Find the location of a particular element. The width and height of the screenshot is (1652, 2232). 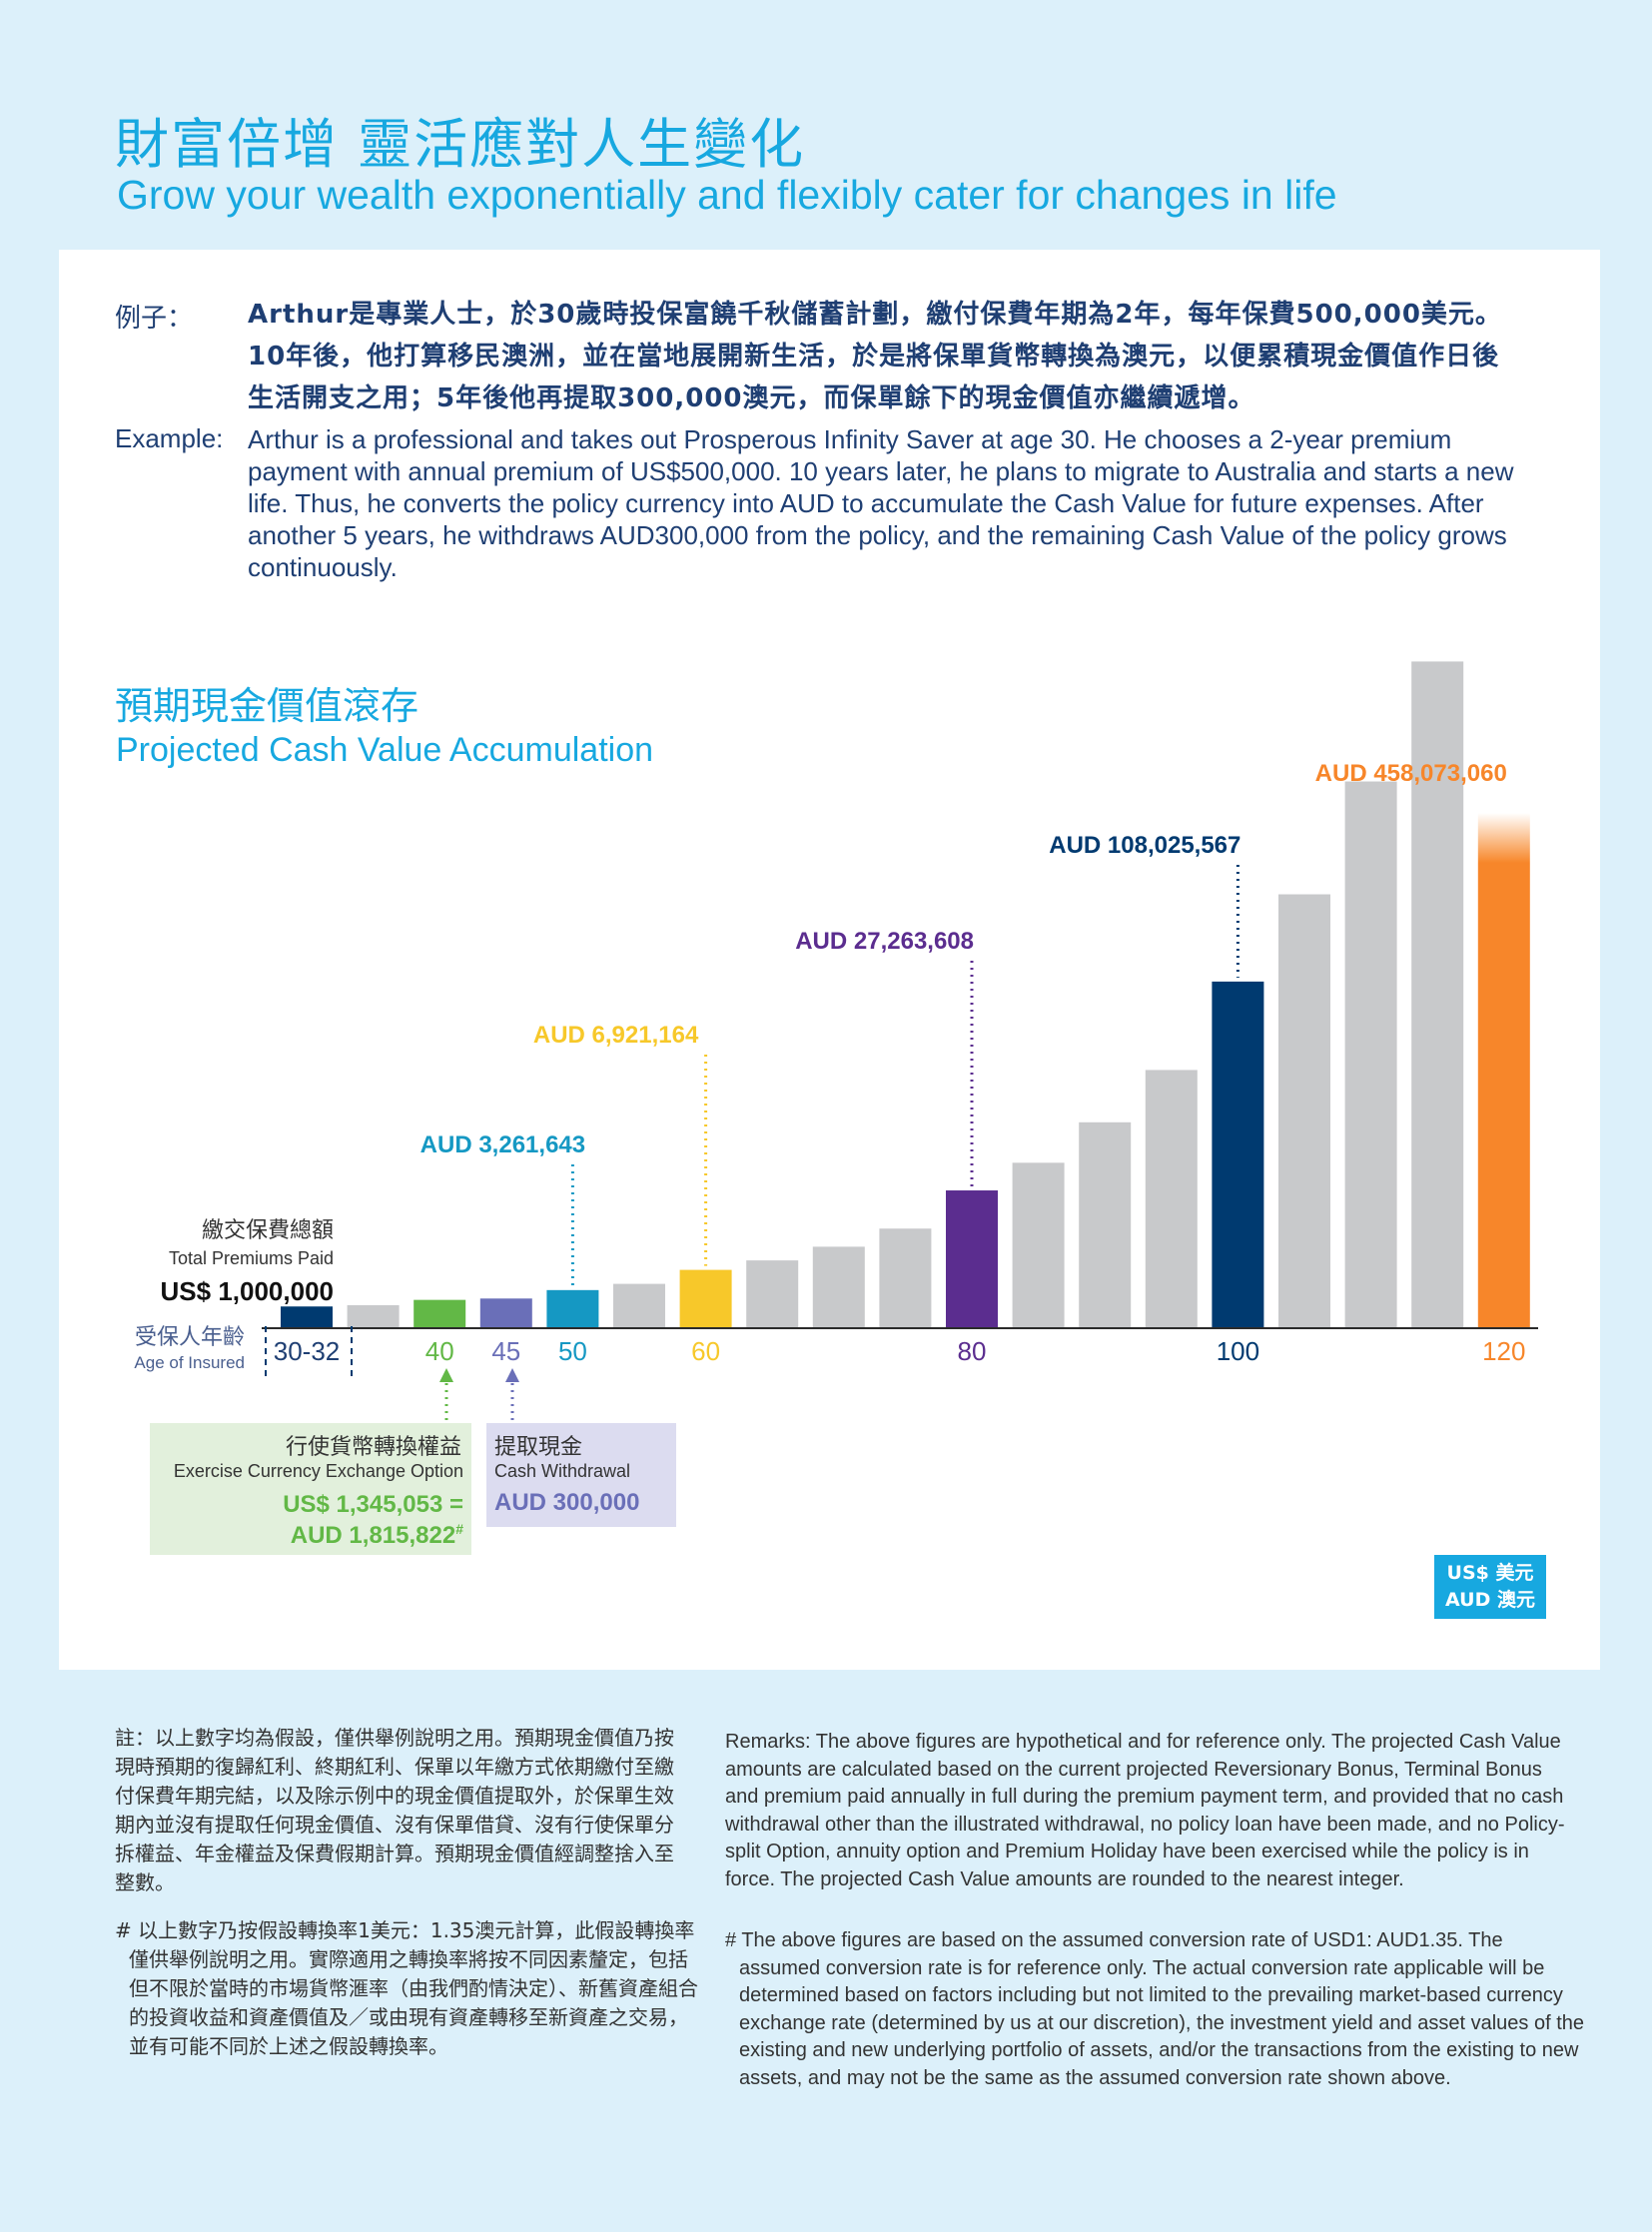

tick-label-120: 120 is located at coordinates (1503, 1351).